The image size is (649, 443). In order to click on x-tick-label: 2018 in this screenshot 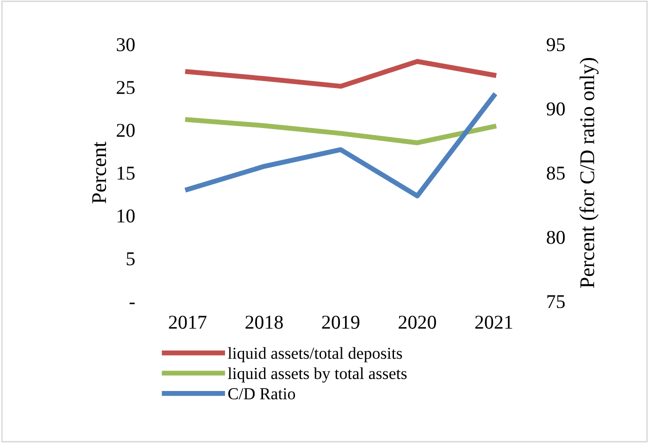, I will do `click(264, 322)`.